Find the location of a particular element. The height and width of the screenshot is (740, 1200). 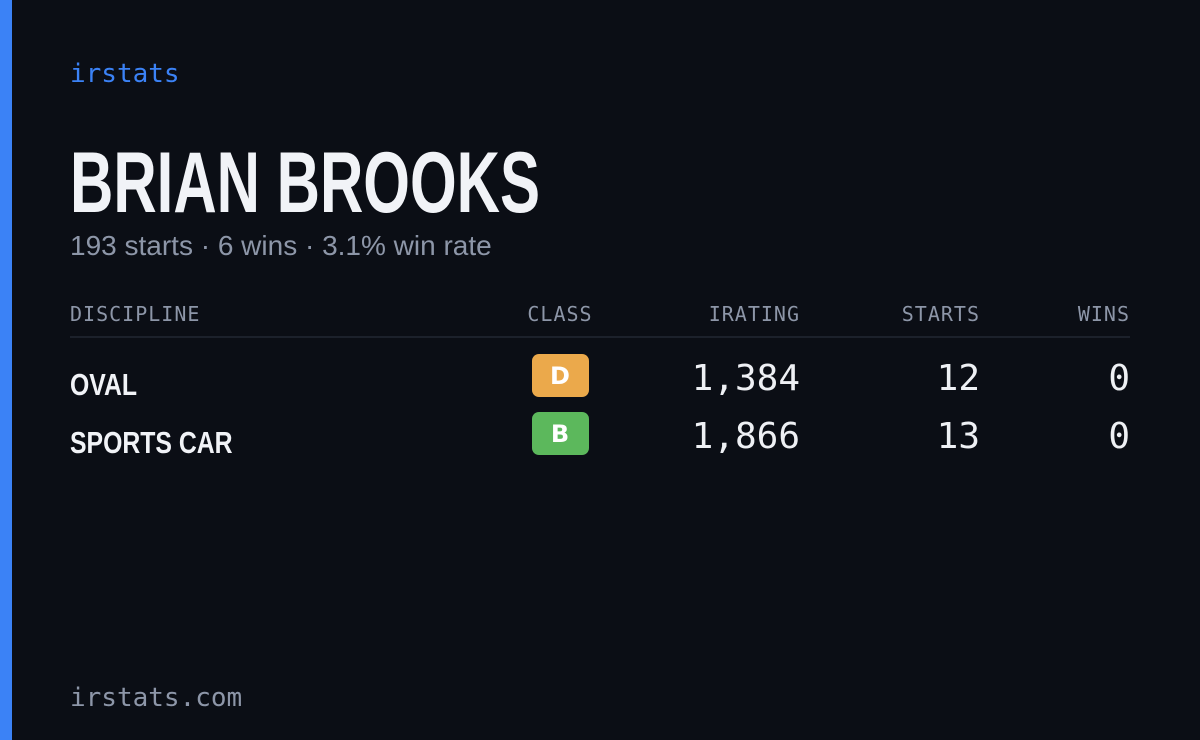

subtitle: 193 starts · 6 wins · 3.1% win rate is located at coordinates (281, 245).